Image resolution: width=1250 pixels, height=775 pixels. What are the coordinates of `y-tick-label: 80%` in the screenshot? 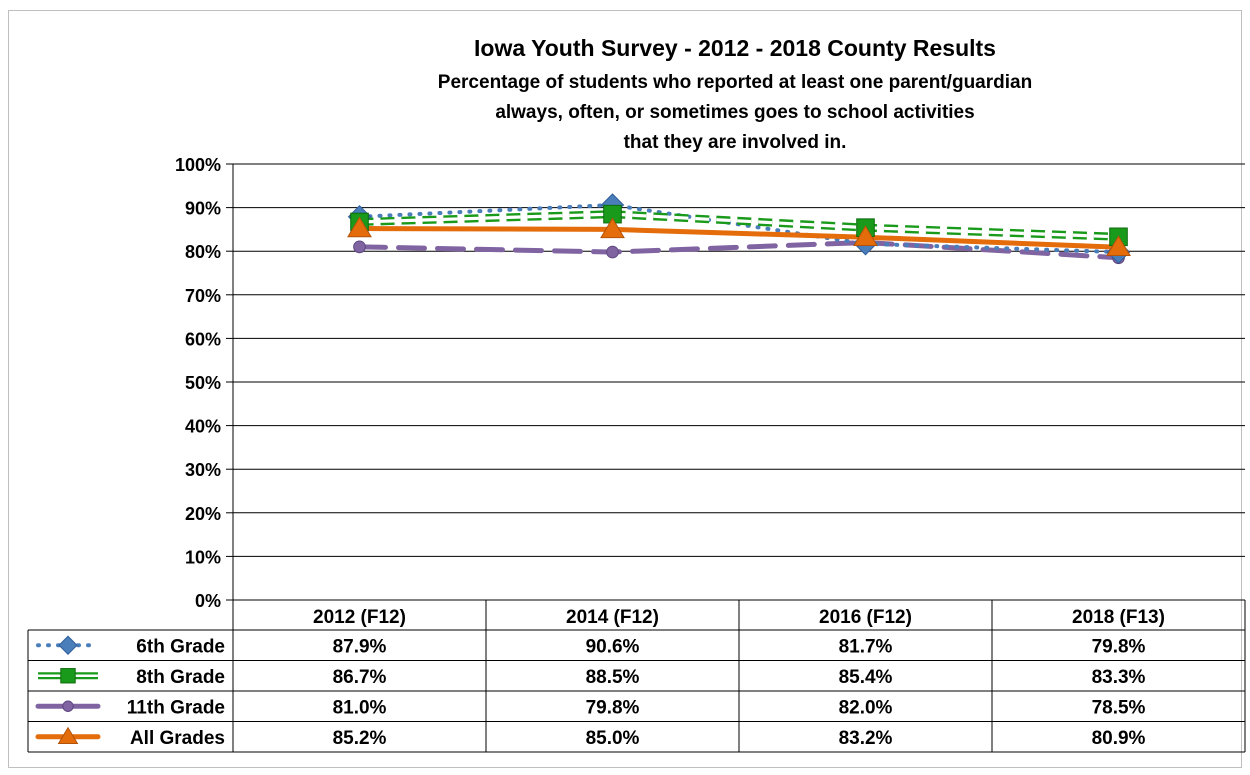 It's located at (203, 252).